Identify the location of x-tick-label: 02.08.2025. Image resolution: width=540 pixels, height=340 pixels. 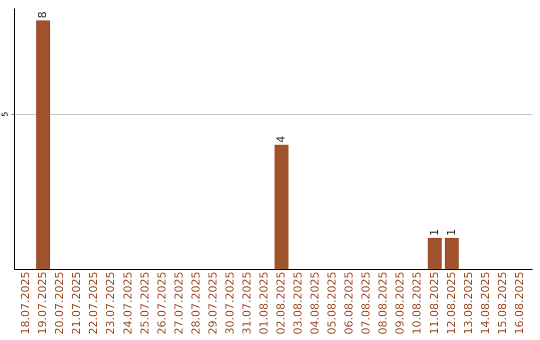
(281, 303).